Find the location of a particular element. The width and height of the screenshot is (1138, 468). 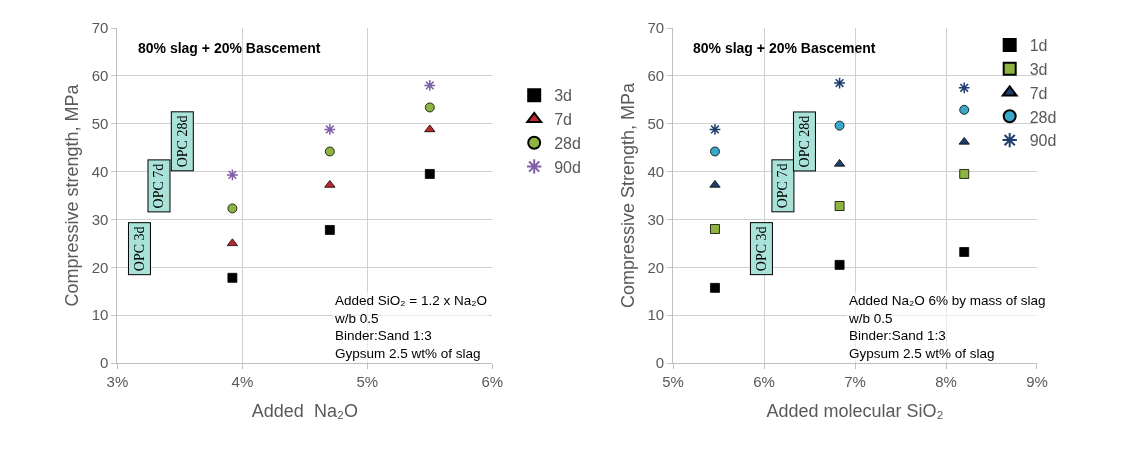

y-axis-title: Compressive Strength, MPa is located at coordinates (627, 195).